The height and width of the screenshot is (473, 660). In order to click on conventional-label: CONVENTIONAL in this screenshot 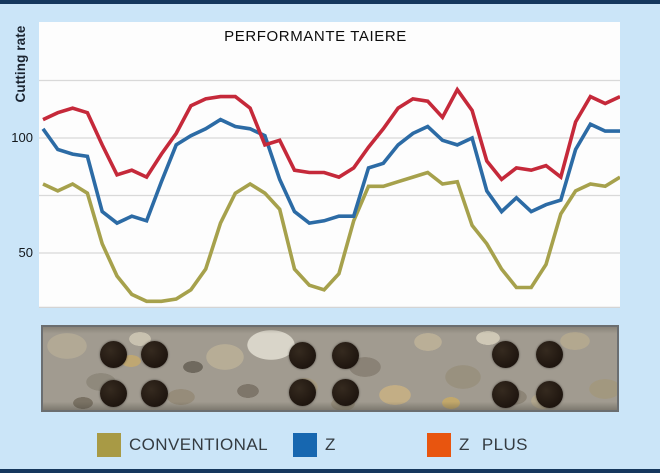, I will do `click(198, 444)`.